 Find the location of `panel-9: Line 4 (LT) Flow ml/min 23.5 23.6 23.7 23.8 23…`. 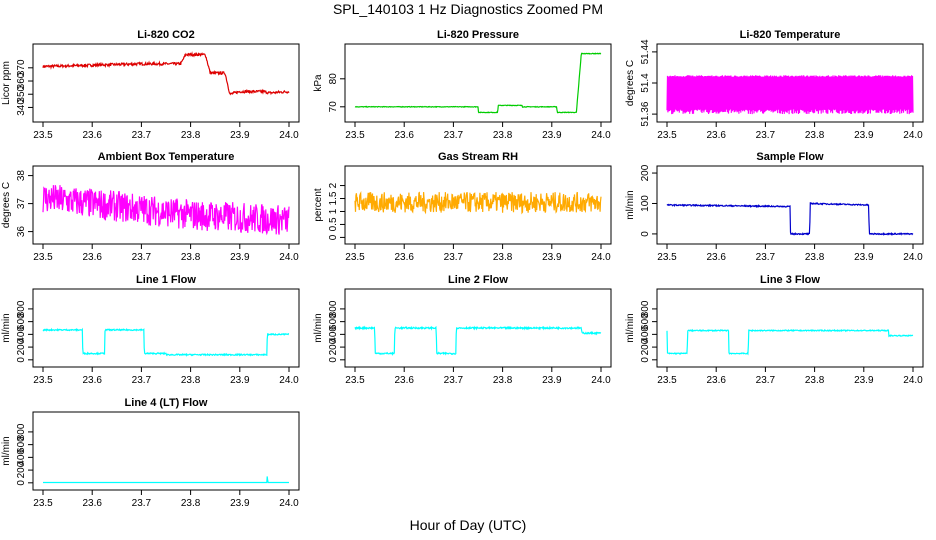

panel-9: Line 4 (LT) Flow ml/min 23.5 23.6 23.7 23.8 23… is located at coordinates (150, 453).